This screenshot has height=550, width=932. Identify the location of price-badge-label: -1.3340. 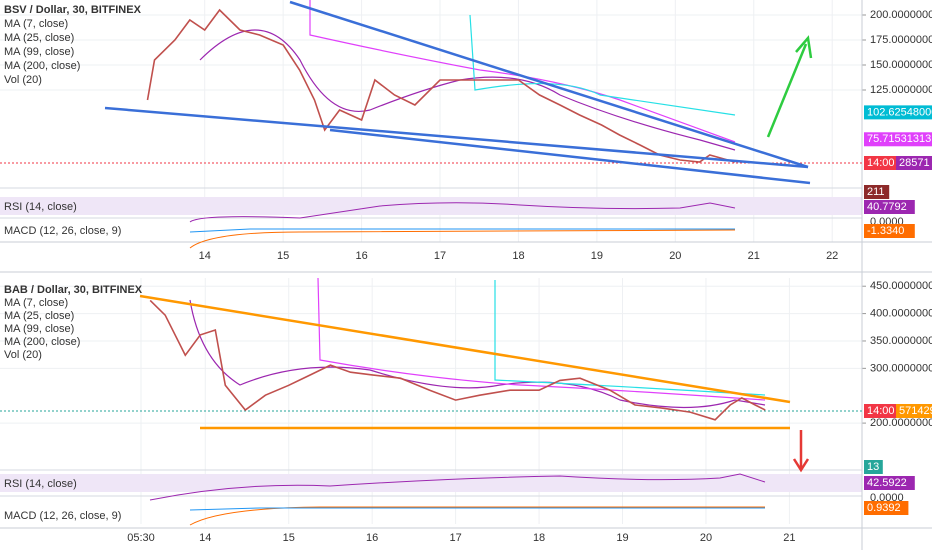
(885, 231).